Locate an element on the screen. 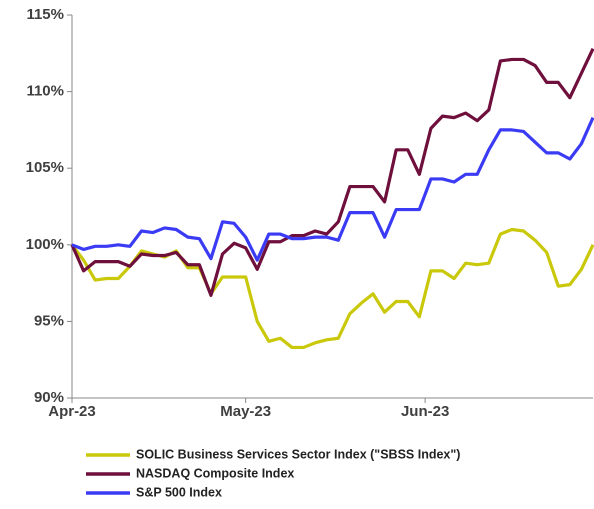  x-tick-label: May-23 is located at coordinates (245, 411).